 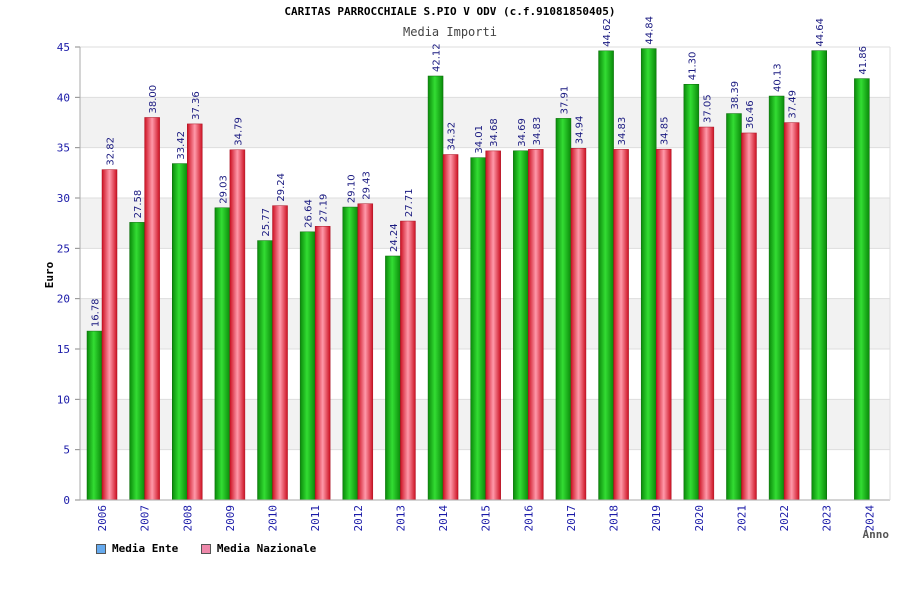 I want to click on y-tick-label: 25, so click(x=63, y=248).